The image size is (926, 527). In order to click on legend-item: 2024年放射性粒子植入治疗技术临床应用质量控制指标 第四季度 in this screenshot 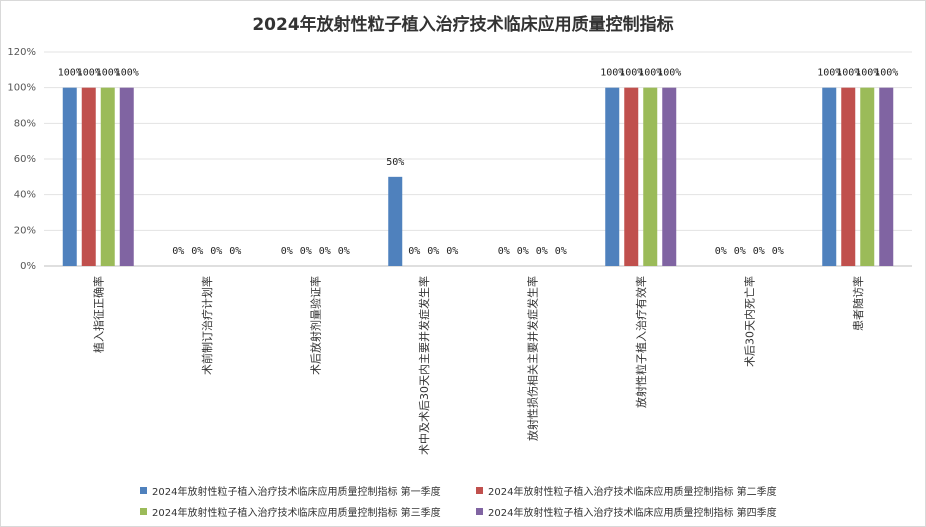, I will do `click(644, 511)`.